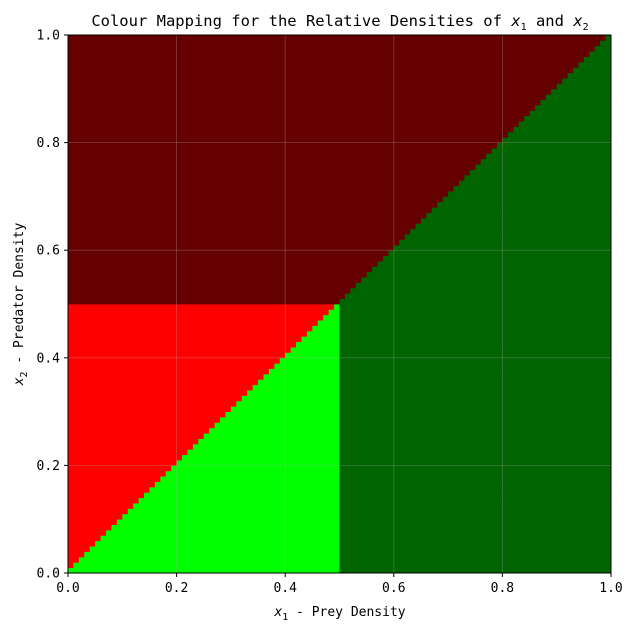 The width and height of the screenshot is (633, 630). What do you see at coordinates (49, 358) in the screenshot?
I see `y-tick-label: 0.4` at bounding box center [49, 358].